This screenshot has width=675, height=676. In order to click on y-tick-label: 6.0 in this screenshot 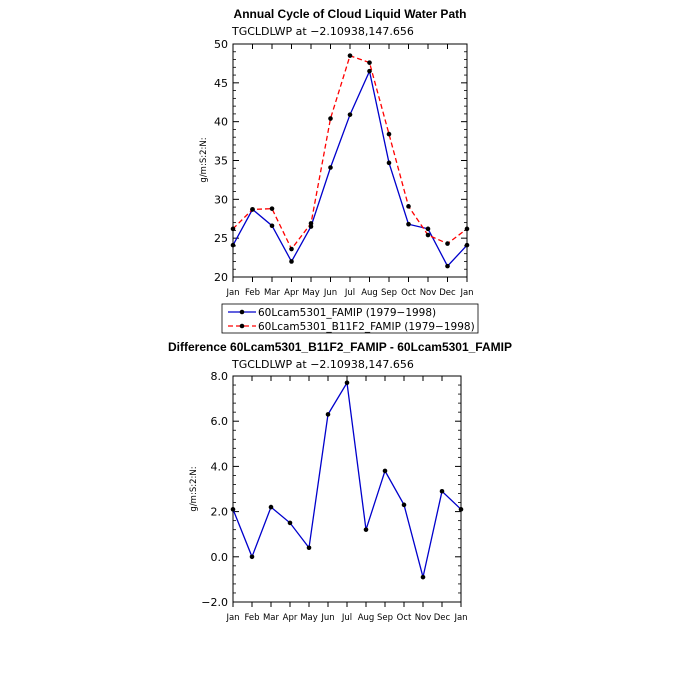, I will do `click(220, 421)`.